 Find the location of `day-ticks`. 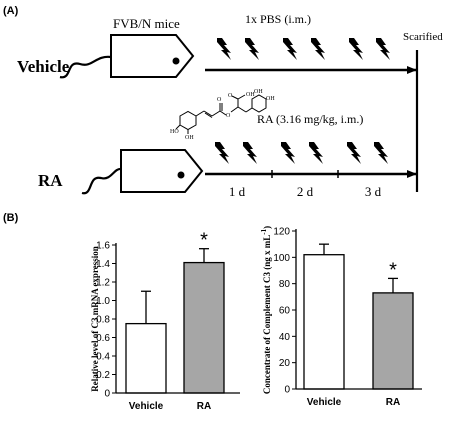

day-ticks is located at coordinates (305, 174).